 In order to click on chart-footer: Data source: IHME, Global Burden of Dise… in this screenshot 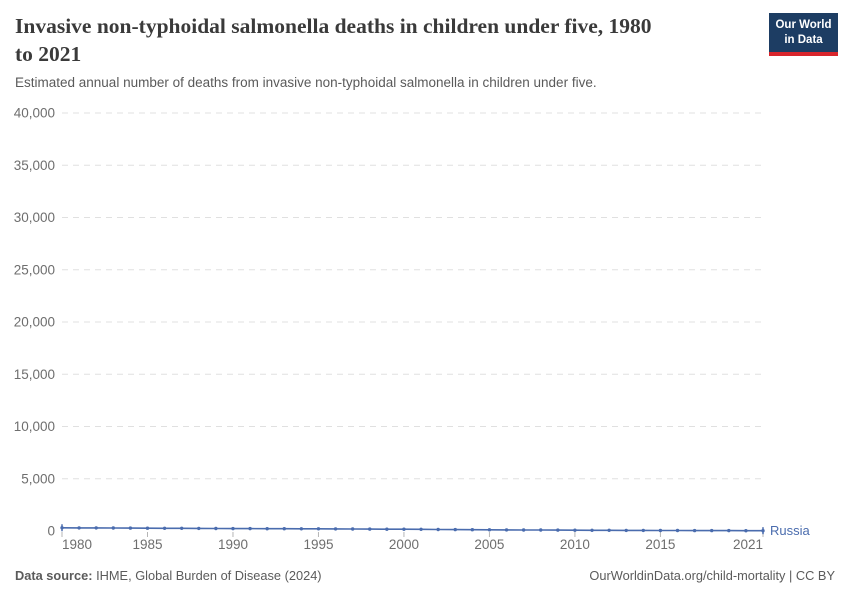, I will do `click(425, 575)`.